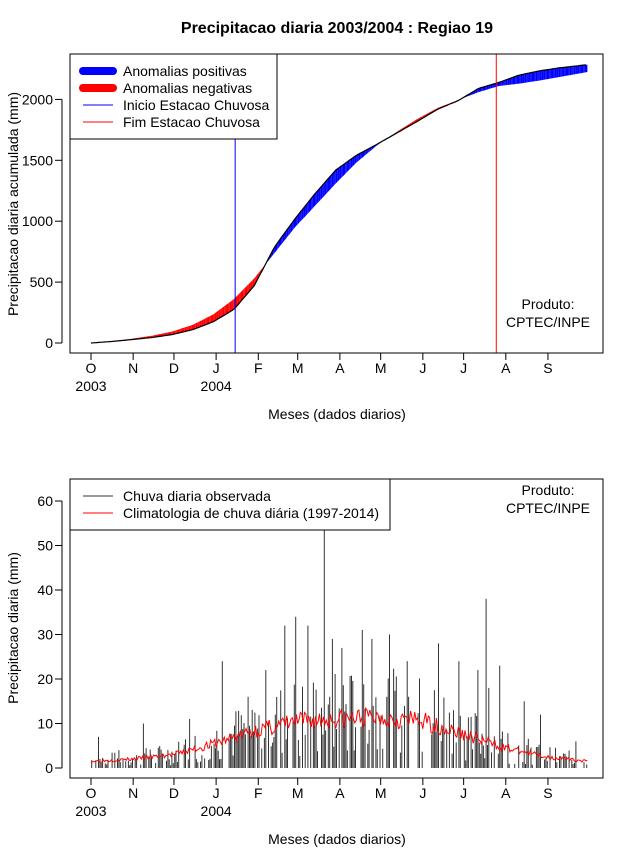  I want to click on bottom-y-axis-title: Precipitacao diaria (mm), so click(13, 628).